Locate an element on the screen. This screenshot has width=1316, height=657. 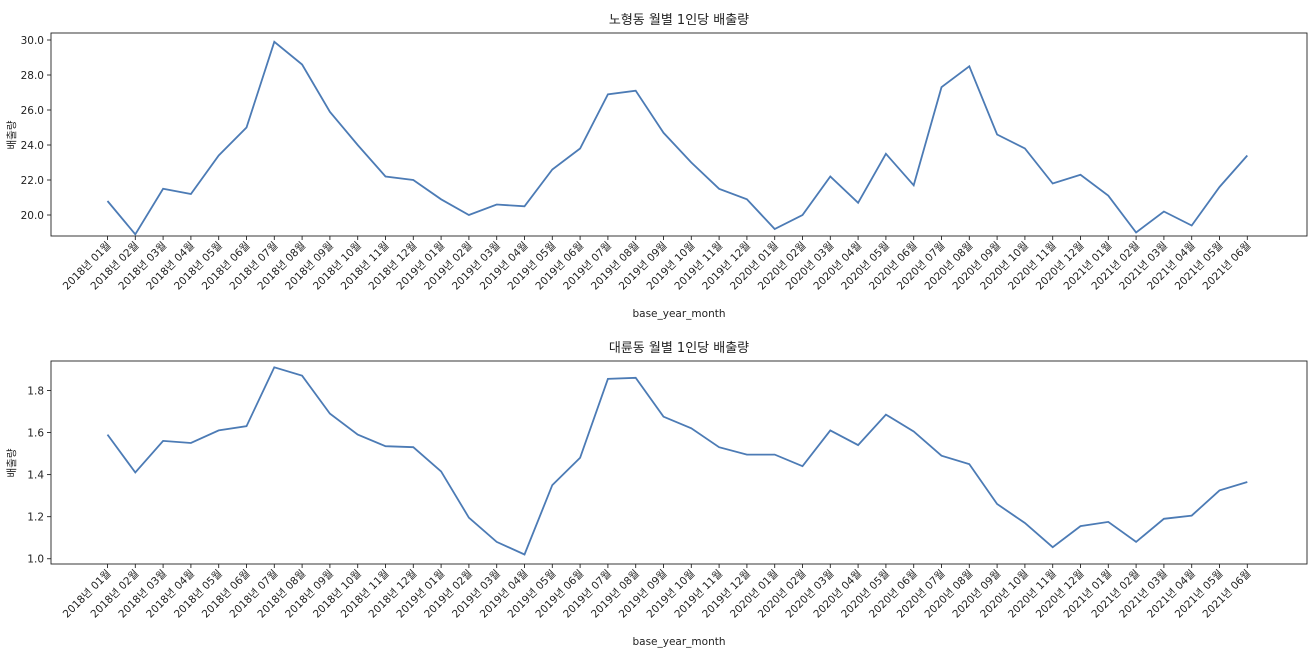
y-tick-label: 28.0 is located at coordinates (32, 76).